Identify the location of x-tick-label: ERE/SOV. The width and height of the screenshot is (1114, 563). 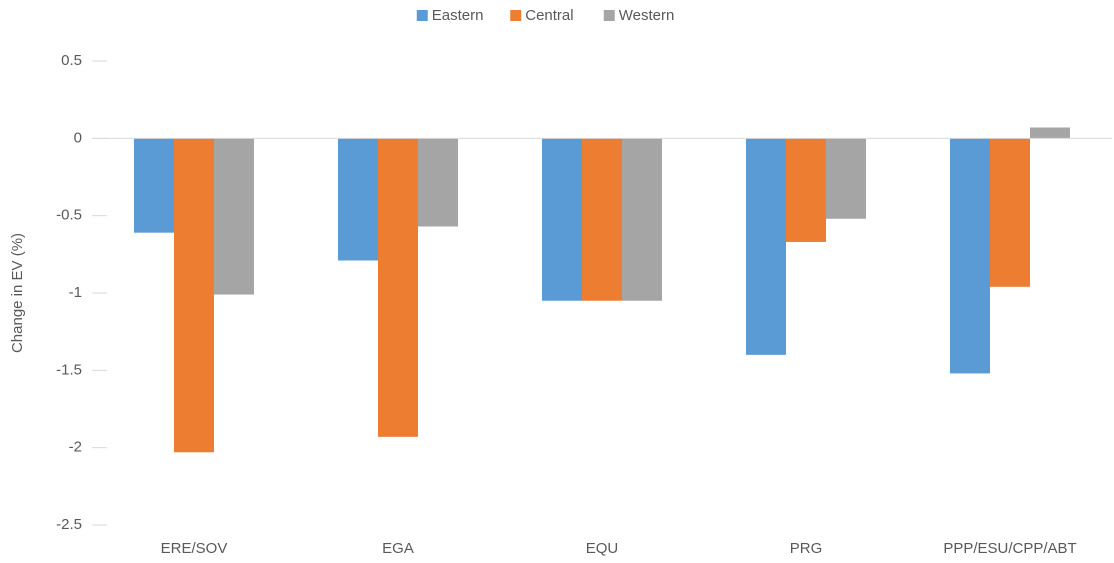
(194, 548).